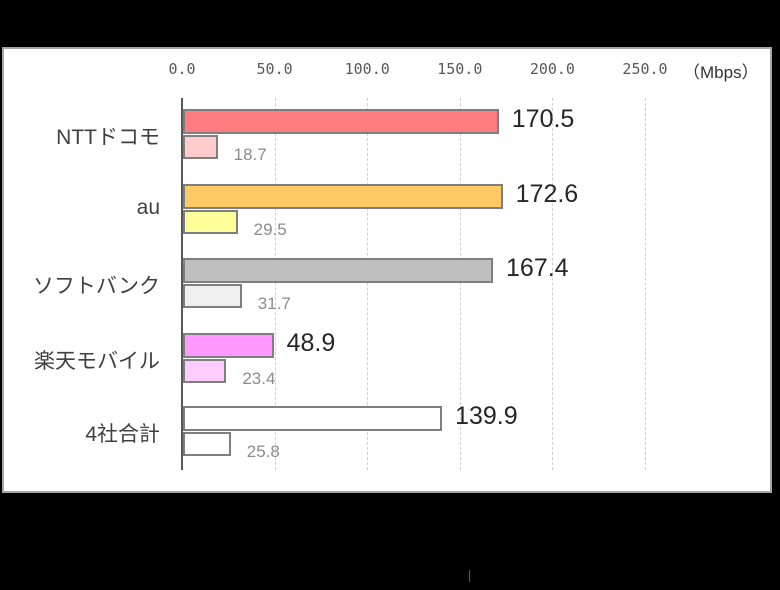 This screenshot has height=590, width=780. Describe the element at coordinates (182, 284) in the screenshot. I see `y-axis-line` at that location.